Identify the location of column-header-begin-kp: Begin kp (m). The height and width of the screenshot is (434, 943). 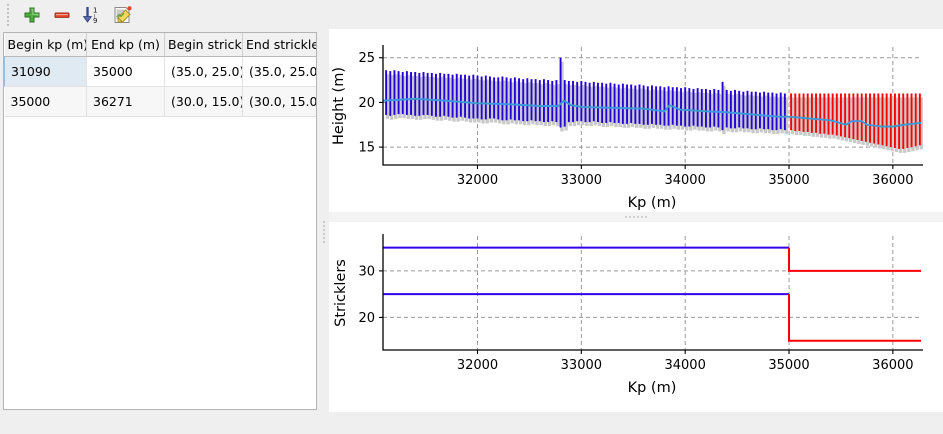
(45, 45).